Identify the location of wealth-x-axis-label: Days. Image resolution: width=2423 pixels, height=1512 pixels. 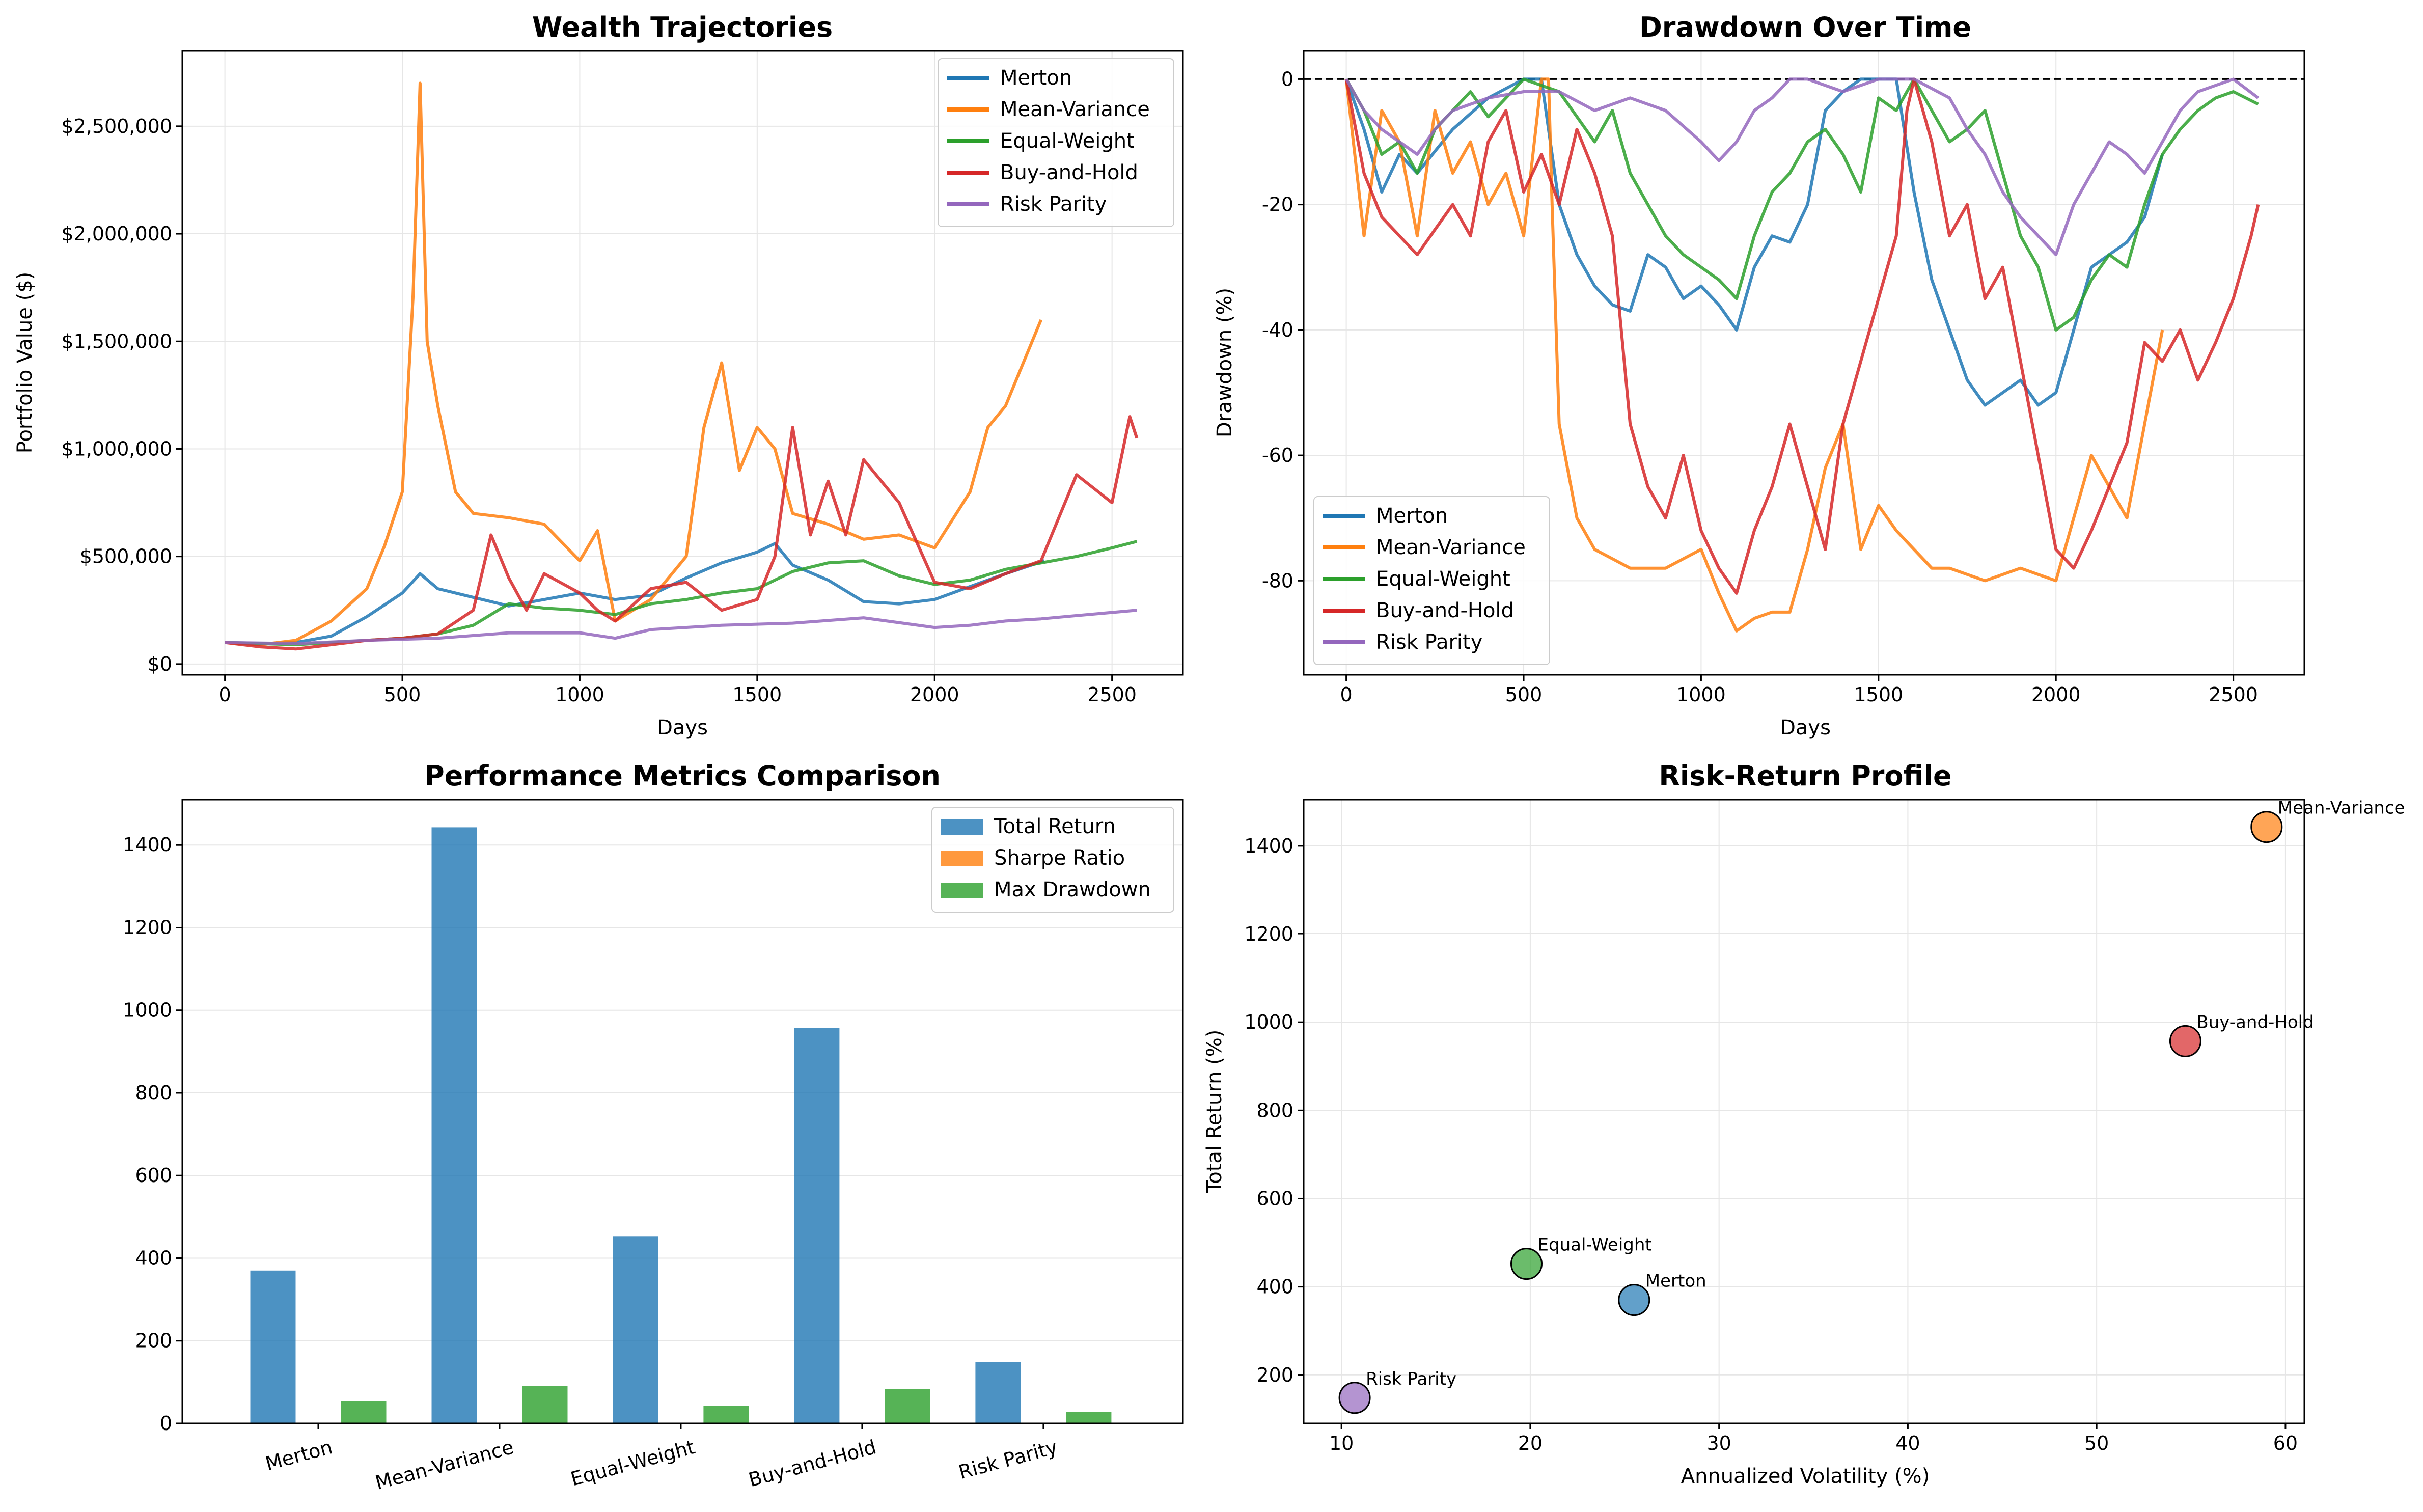
(682, 727).